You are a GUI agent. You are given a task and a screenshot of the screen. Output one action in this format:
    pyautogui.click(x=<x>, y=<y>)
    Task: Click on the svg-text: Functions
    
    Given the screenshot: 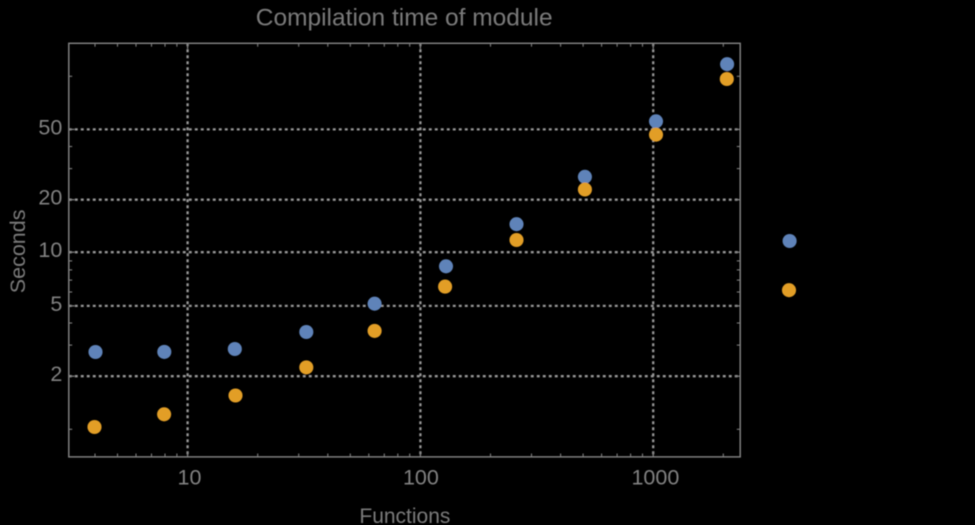 What is the action you would take?
    pyautogui.click(x=404, y=515)
    